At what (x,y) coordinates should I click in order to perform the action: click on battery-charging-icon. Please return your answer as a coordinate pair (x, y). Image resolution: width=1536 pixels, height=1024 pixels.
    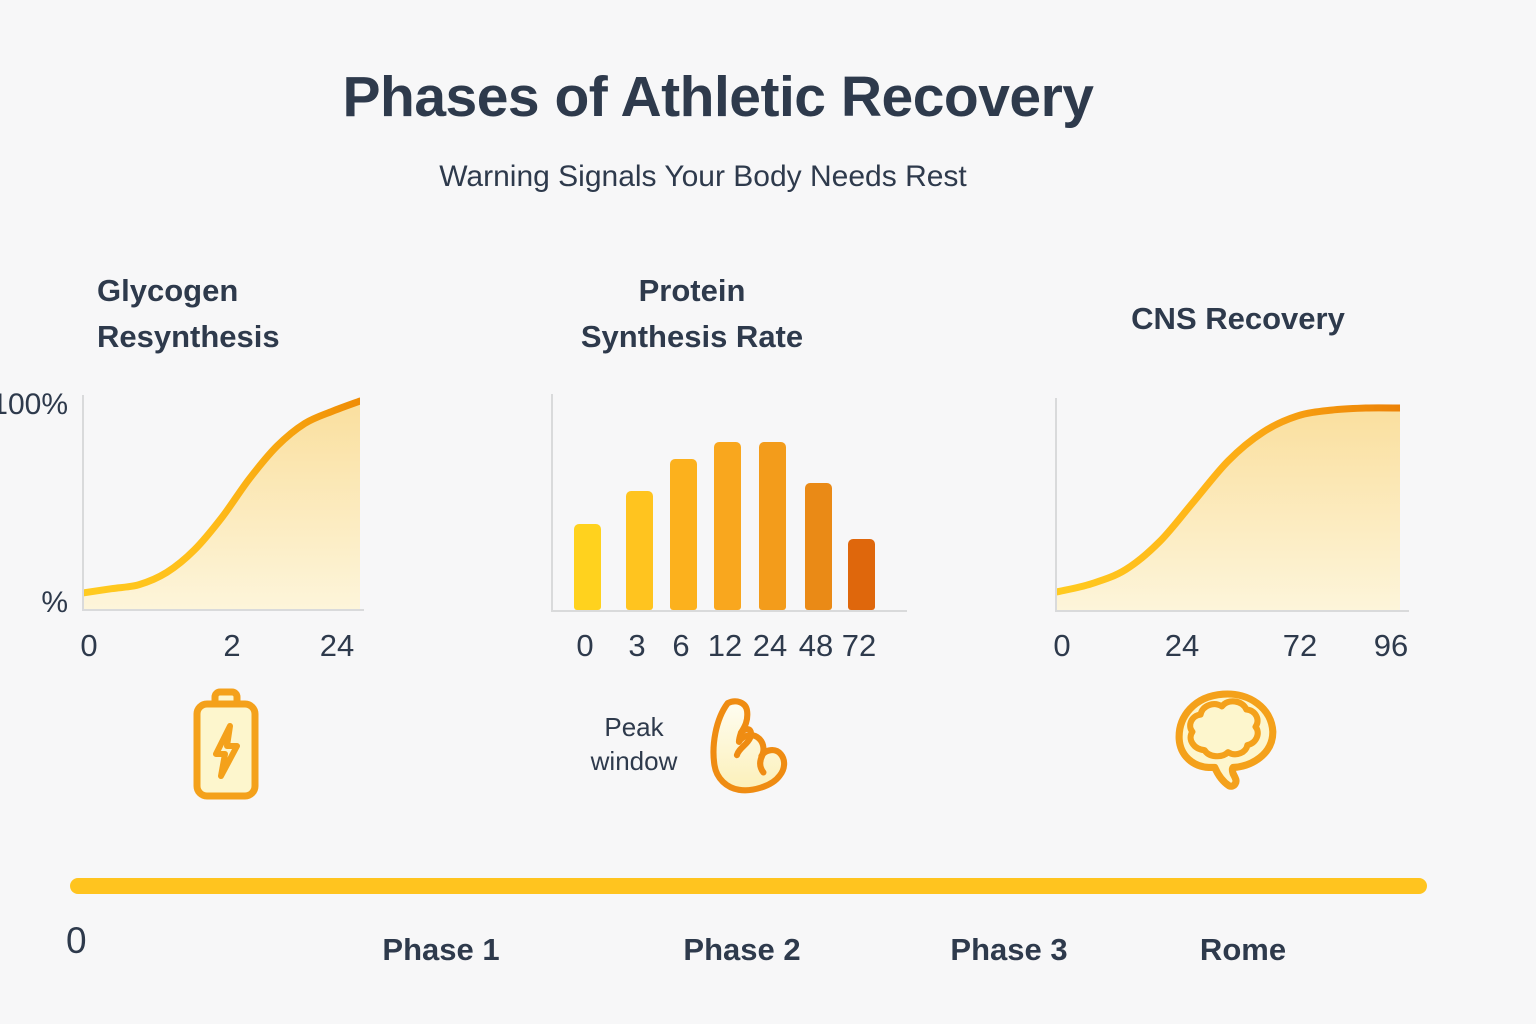
    Looking at the image, I should click on (226, 744).